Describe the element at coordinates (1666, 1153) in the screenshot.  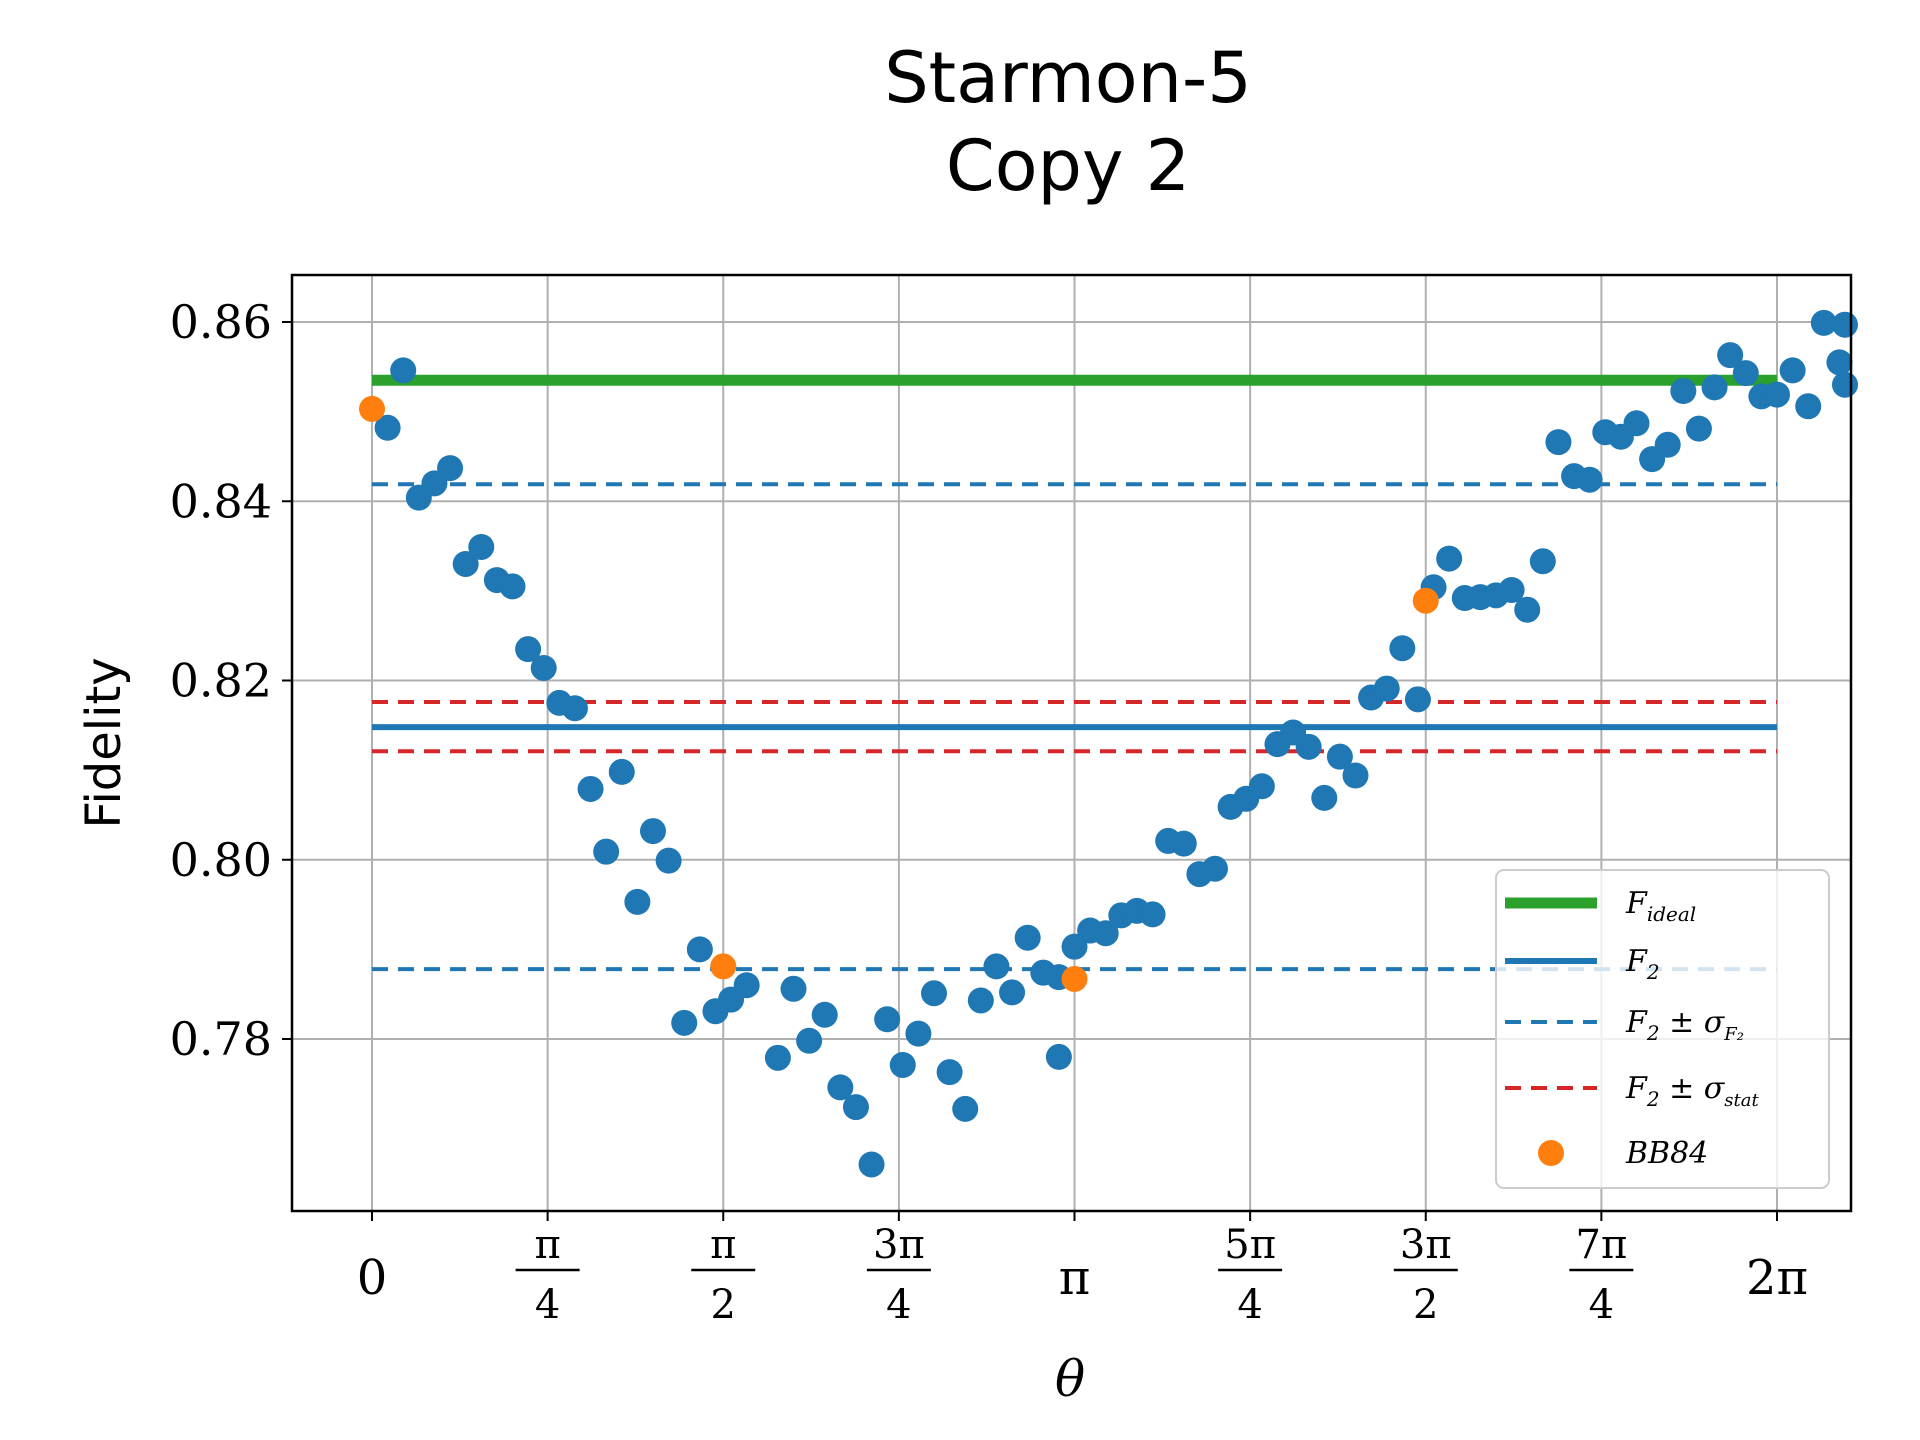
I see `legend-label: BB84` at that location.